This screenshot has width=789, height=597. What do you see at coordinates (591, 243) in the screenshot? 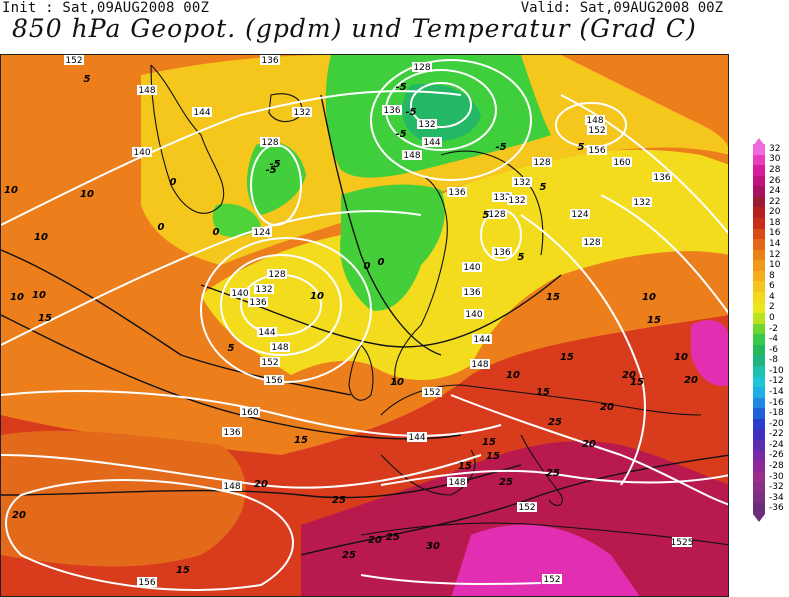
I see `geopotential-label: 128` at bounding box center [591, 243].